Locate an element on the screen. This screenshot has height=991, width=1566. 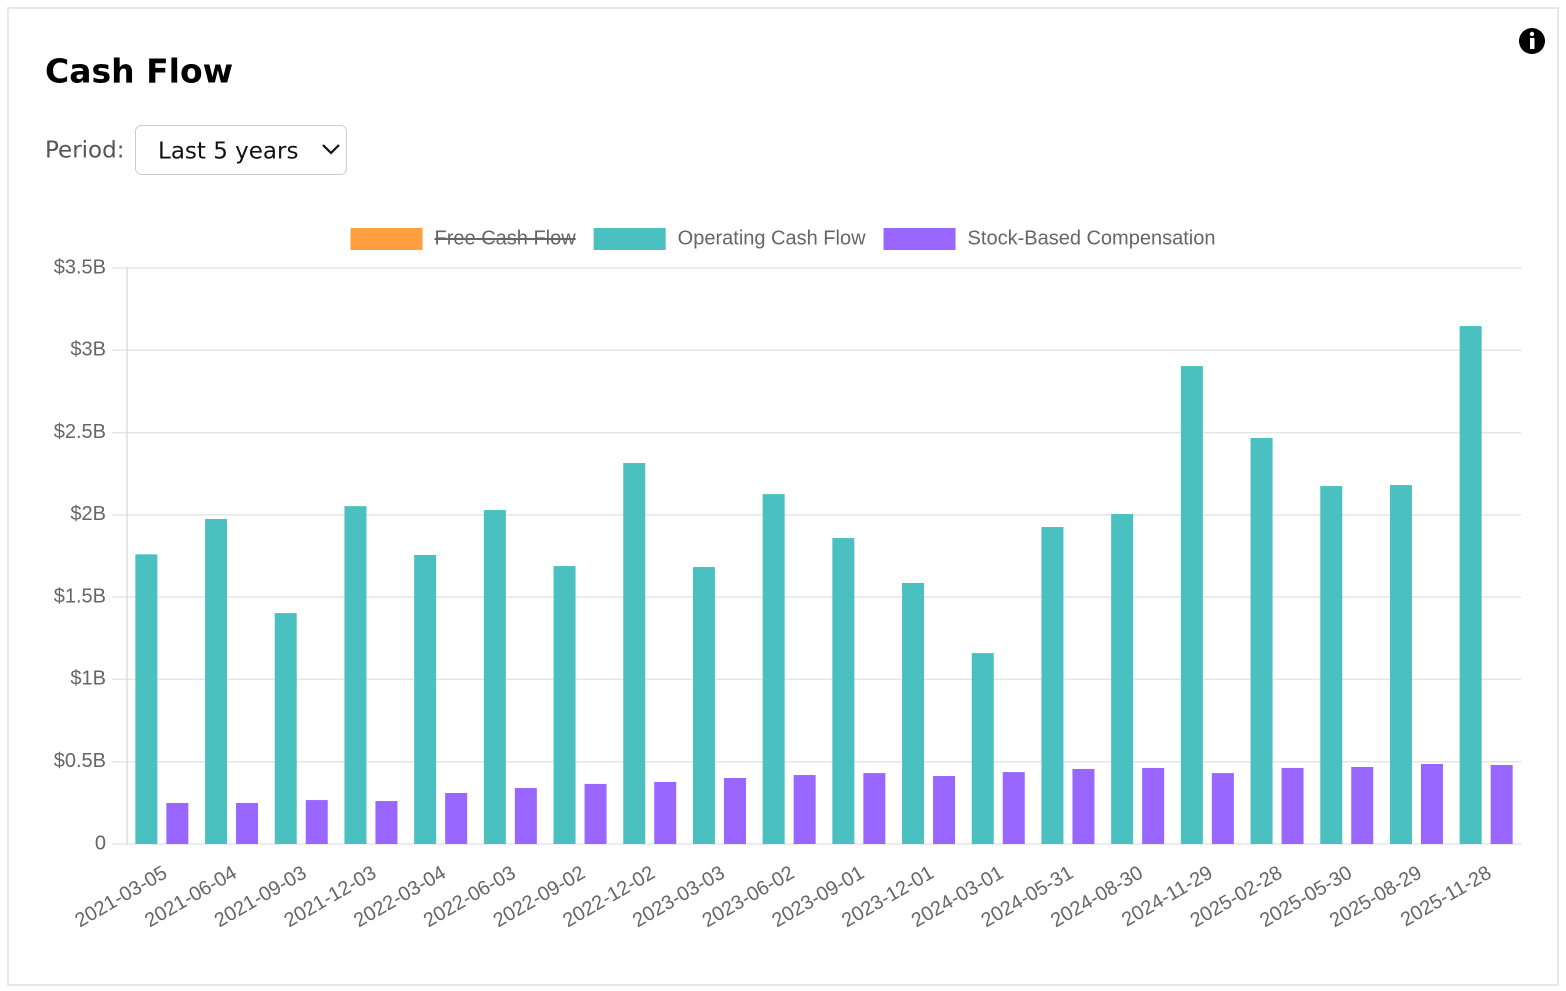
legend-item: Stock-Based Compensation is located at coordinates (1049, 238).